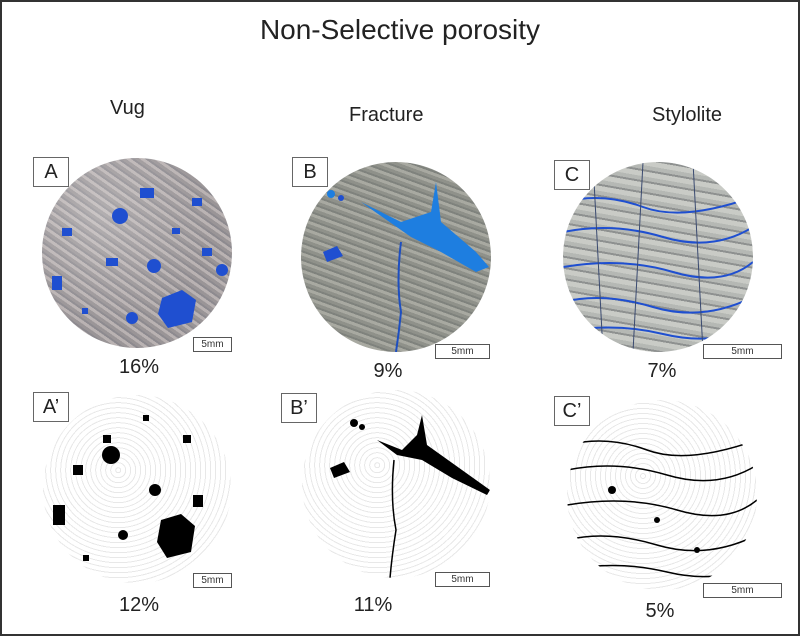 The height and width of the screenshot is (636, 800). I want to click on panel-label-b: B, so click(310, 172).